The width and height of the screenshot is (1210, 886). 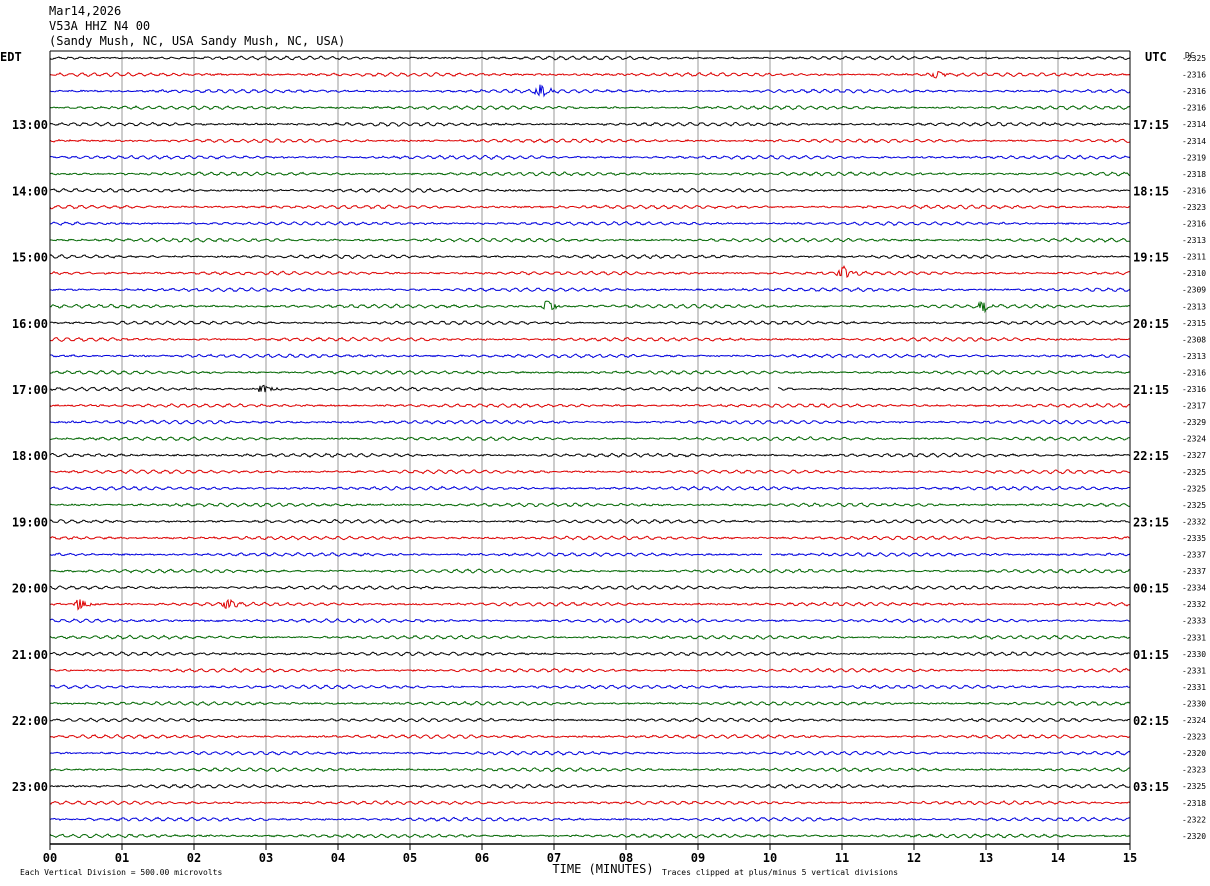 What do you see at coordinates (1151, 324) in the screenshot?
I see `right-hour-label: 20:15` at bounding box center [1151, 324].